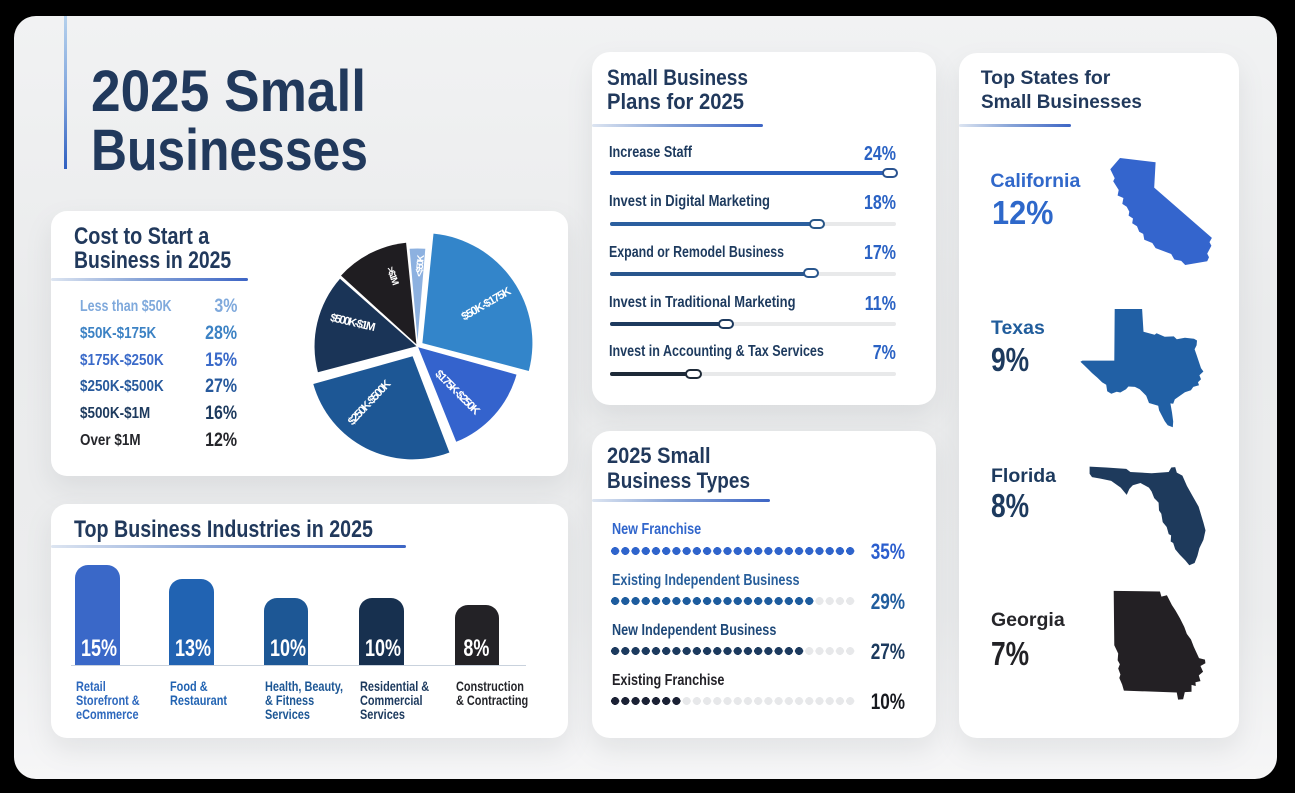 Image resolution: width=1295 pixels, height=793 pixels. I want to click on svg-text: <$50K, so click(420, 265).